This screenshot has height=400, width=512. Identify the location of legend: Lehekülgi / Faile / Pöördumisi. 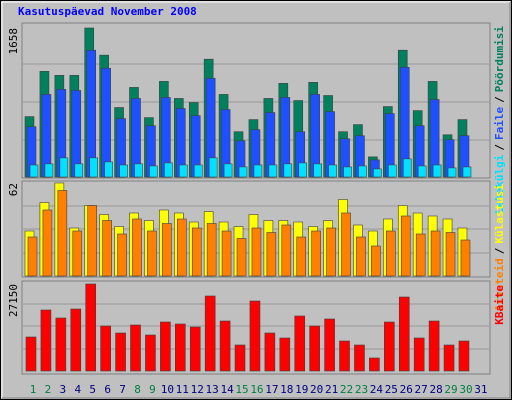
(499, 120).